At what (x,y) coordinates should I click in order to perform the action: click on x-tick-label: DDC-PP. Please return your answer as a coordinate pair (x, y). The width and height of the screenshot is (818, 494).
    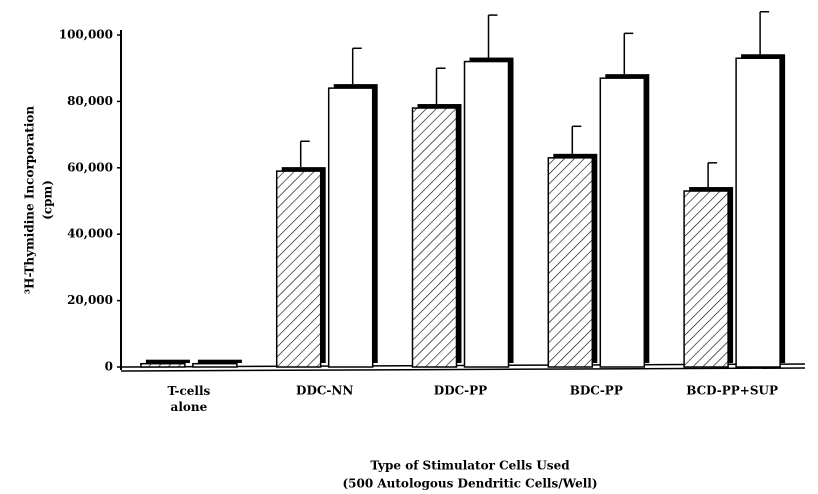
    Looking at the image, I should click on (460, 391).